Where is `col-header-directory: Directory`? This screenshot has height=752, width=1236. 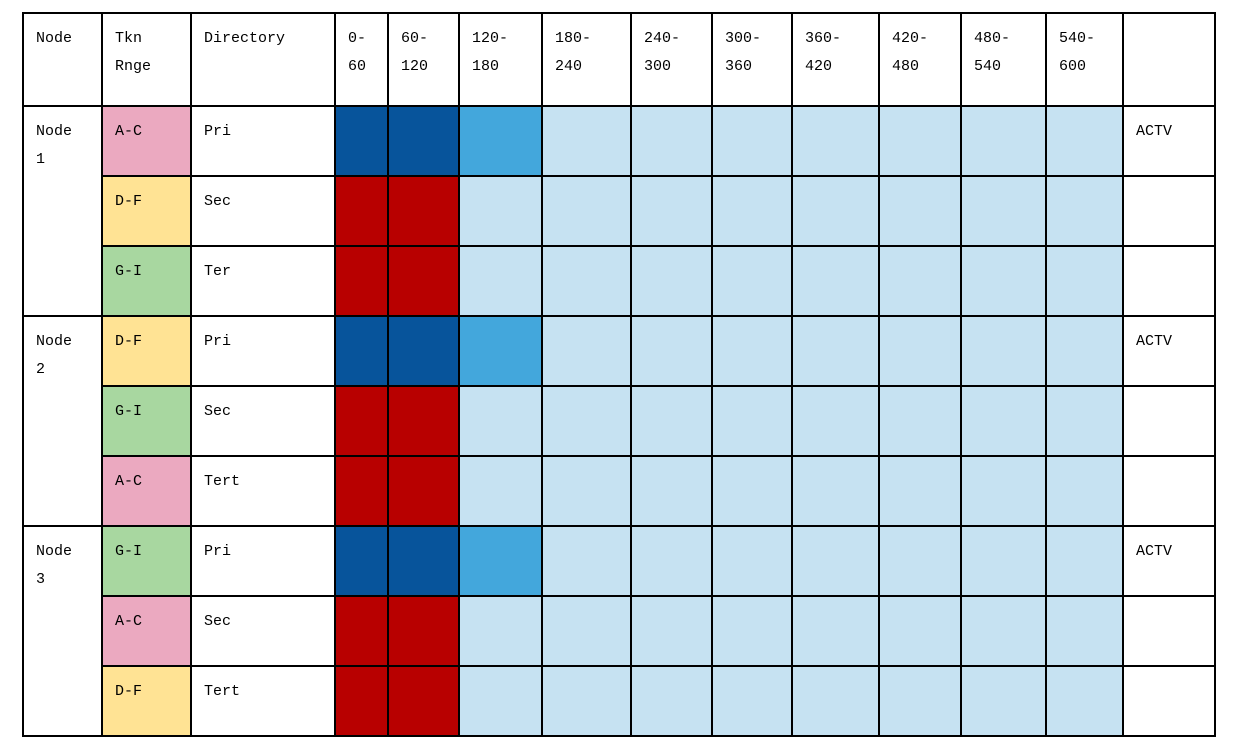 col-header-directory: Directory is located at coordinates (263, 59).